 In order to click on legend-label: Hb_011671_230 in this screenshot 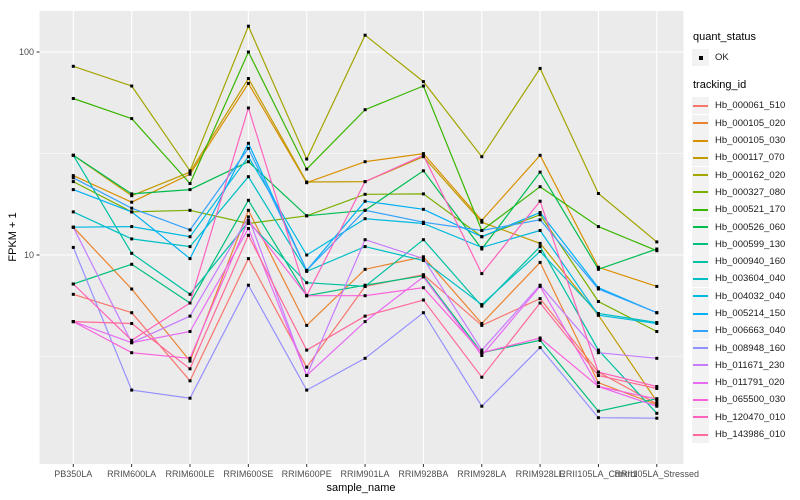, I will do `click(750, 365)`.